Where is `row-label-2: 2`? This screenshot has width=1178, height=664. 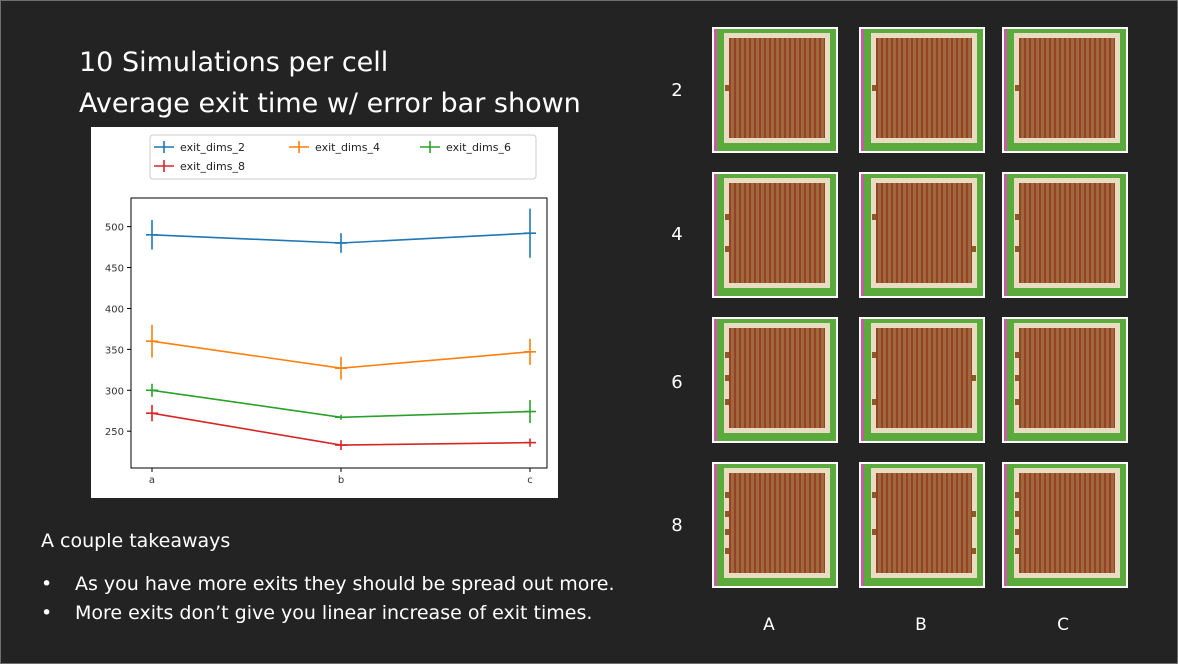 row-label-2: 2 is located at coordinates (677, 90).